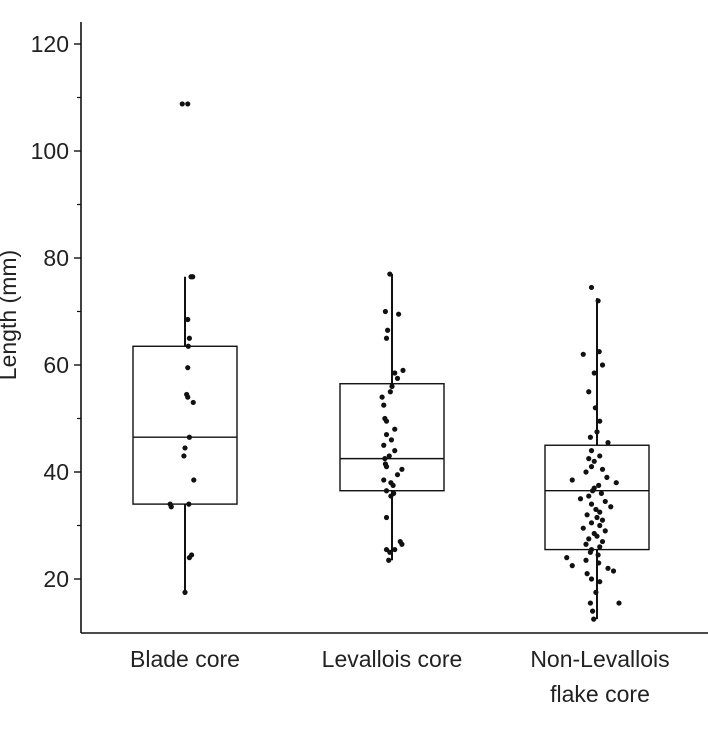  What do you see at coordinates (10, 315) in the screenshot?
I see `y-axis-title: Length (mm)` at bounding box center [10, 315].